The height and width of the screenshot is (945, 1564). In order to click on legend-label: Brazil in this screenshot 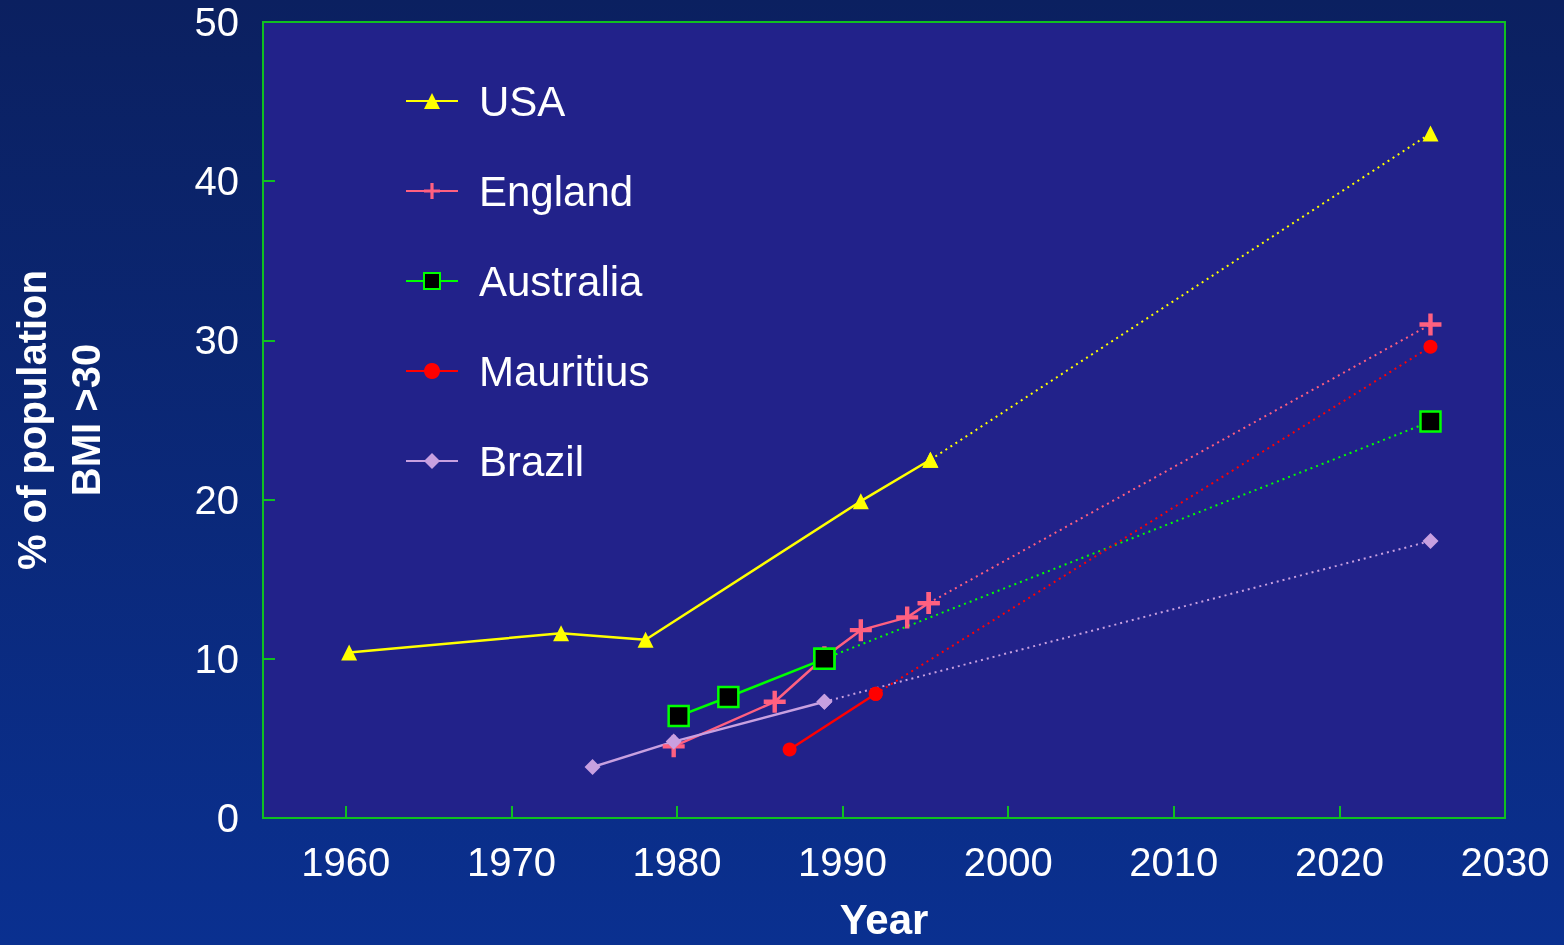, I will do `click(532, 461)`.